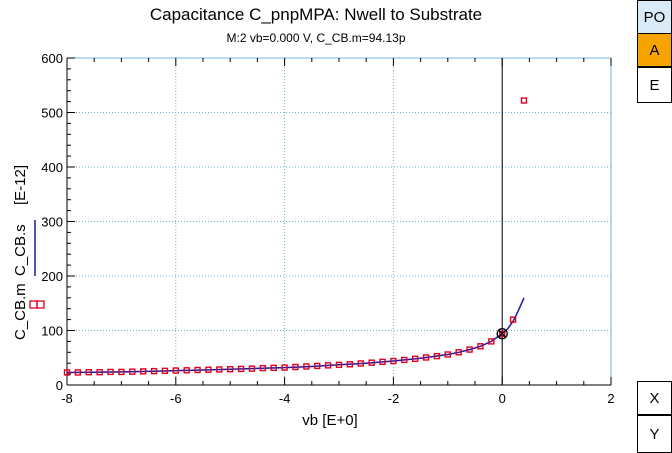  Describe the element at coordinates (176, 398) in the screenshot. I see `x-tick-label: -6` at that location.